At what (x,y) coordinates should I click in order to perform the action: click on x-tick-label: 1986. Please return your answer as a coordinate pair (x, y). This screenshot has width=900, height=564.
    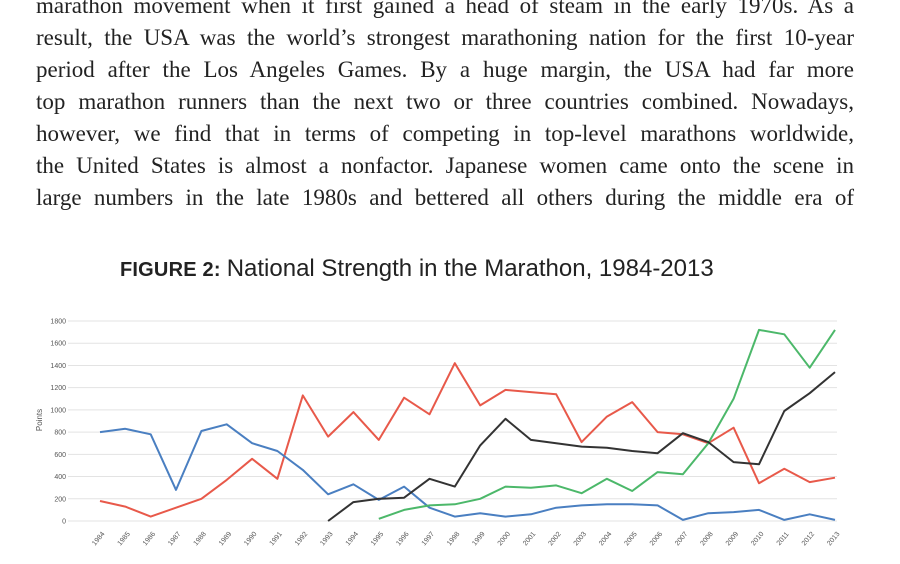
    Looking at the image, I should click on (149, 539).